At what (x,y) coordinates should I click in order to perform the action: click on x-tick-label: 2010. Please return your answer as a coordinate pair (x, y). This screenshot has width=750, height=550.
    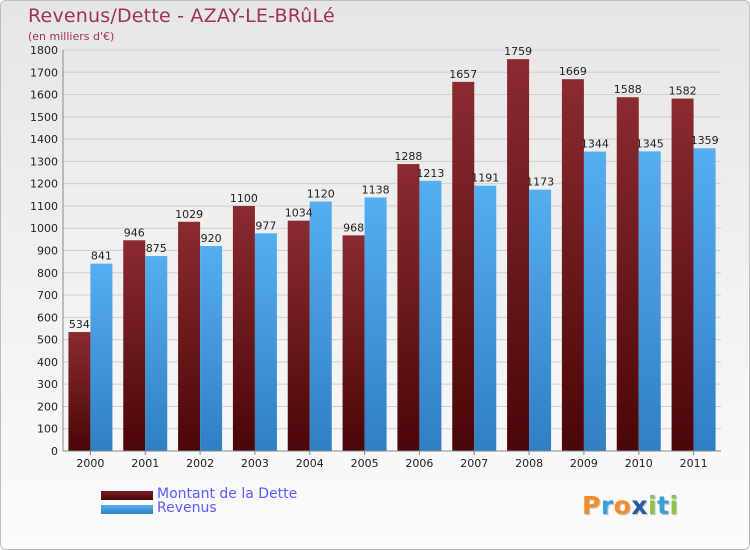
    Looking at the image, I should click on (639, 463).